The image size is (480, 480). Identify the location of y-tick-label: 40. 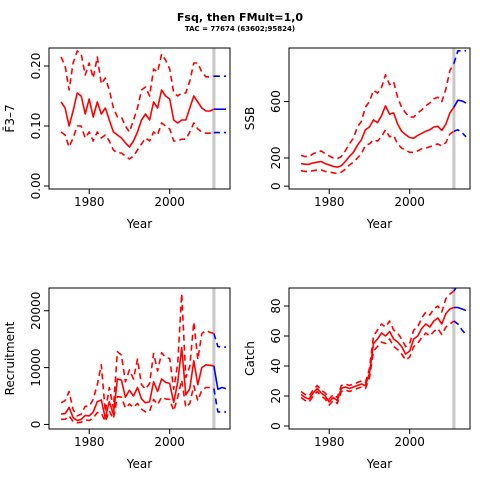
(276, 365).